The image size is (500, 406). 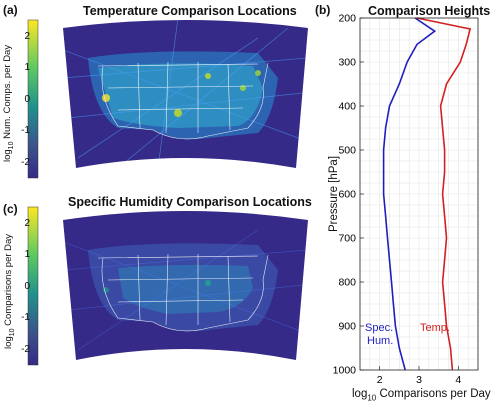 I want to click on panel-c-colorbar, so click(x=33, y=286).